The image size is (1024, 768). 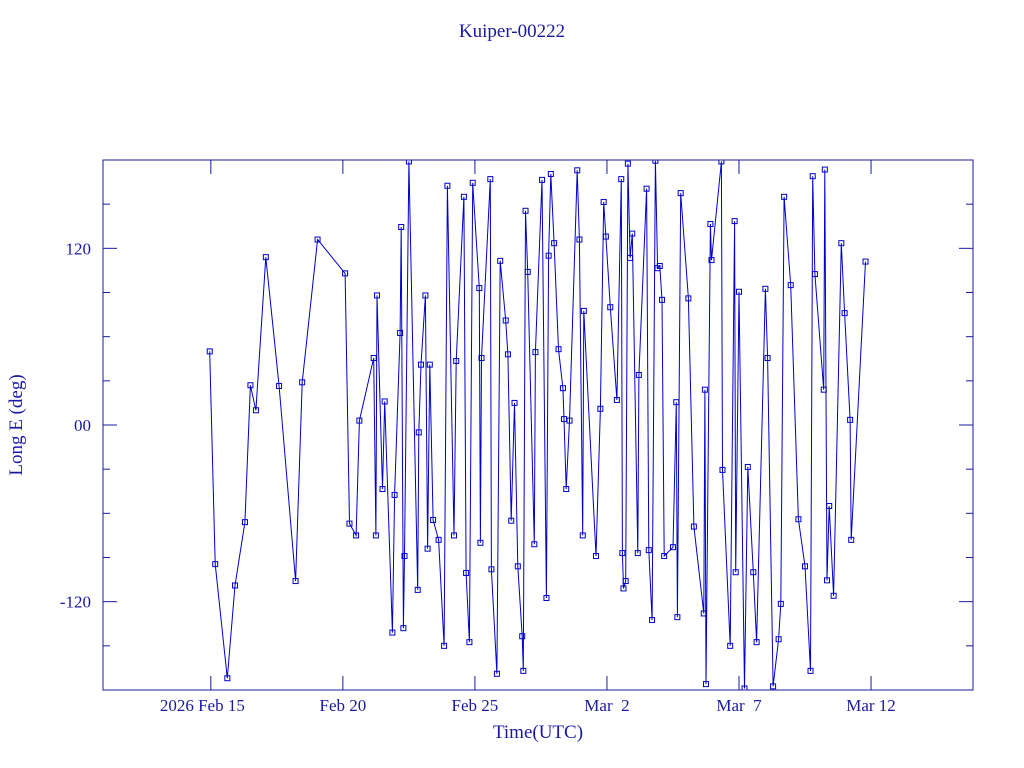 What do you see at coordinates (538, 732) in the screenshot?
I see `x-axis-label: Time(UTC)` at bounding box center [538, 732].